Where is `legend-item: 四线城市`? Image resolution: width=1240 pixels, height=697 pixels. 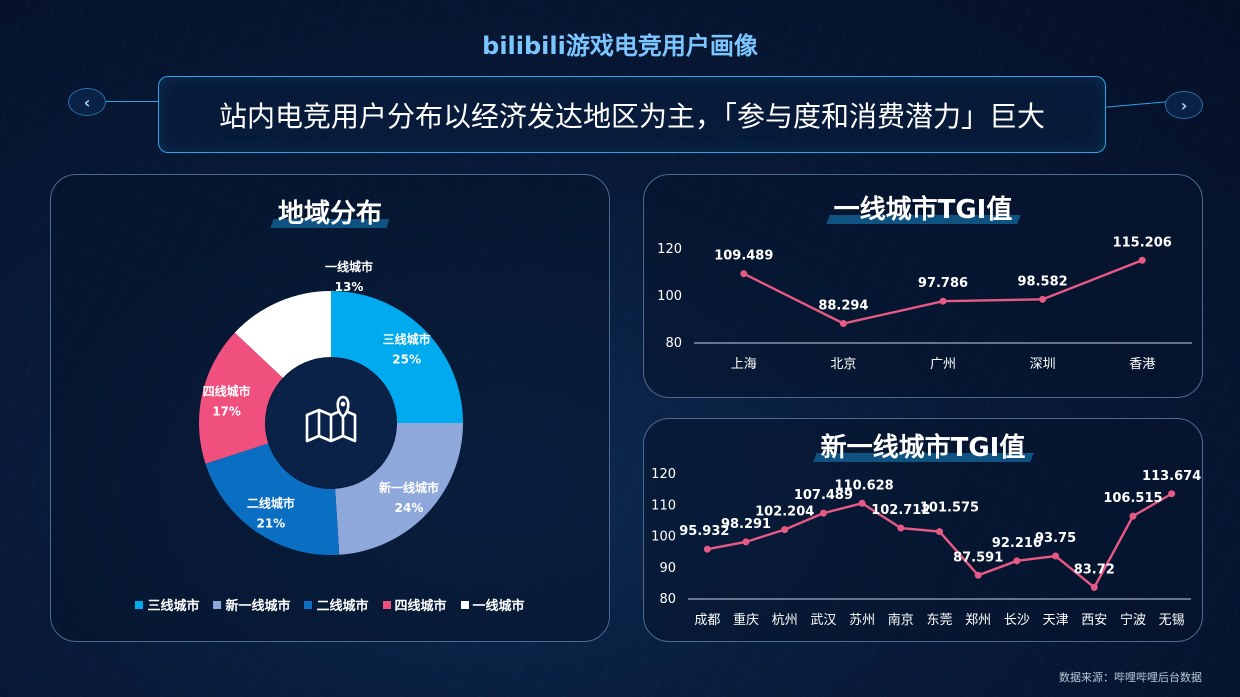
legend-item: 四线城市 is located at coordinates (414, 604).